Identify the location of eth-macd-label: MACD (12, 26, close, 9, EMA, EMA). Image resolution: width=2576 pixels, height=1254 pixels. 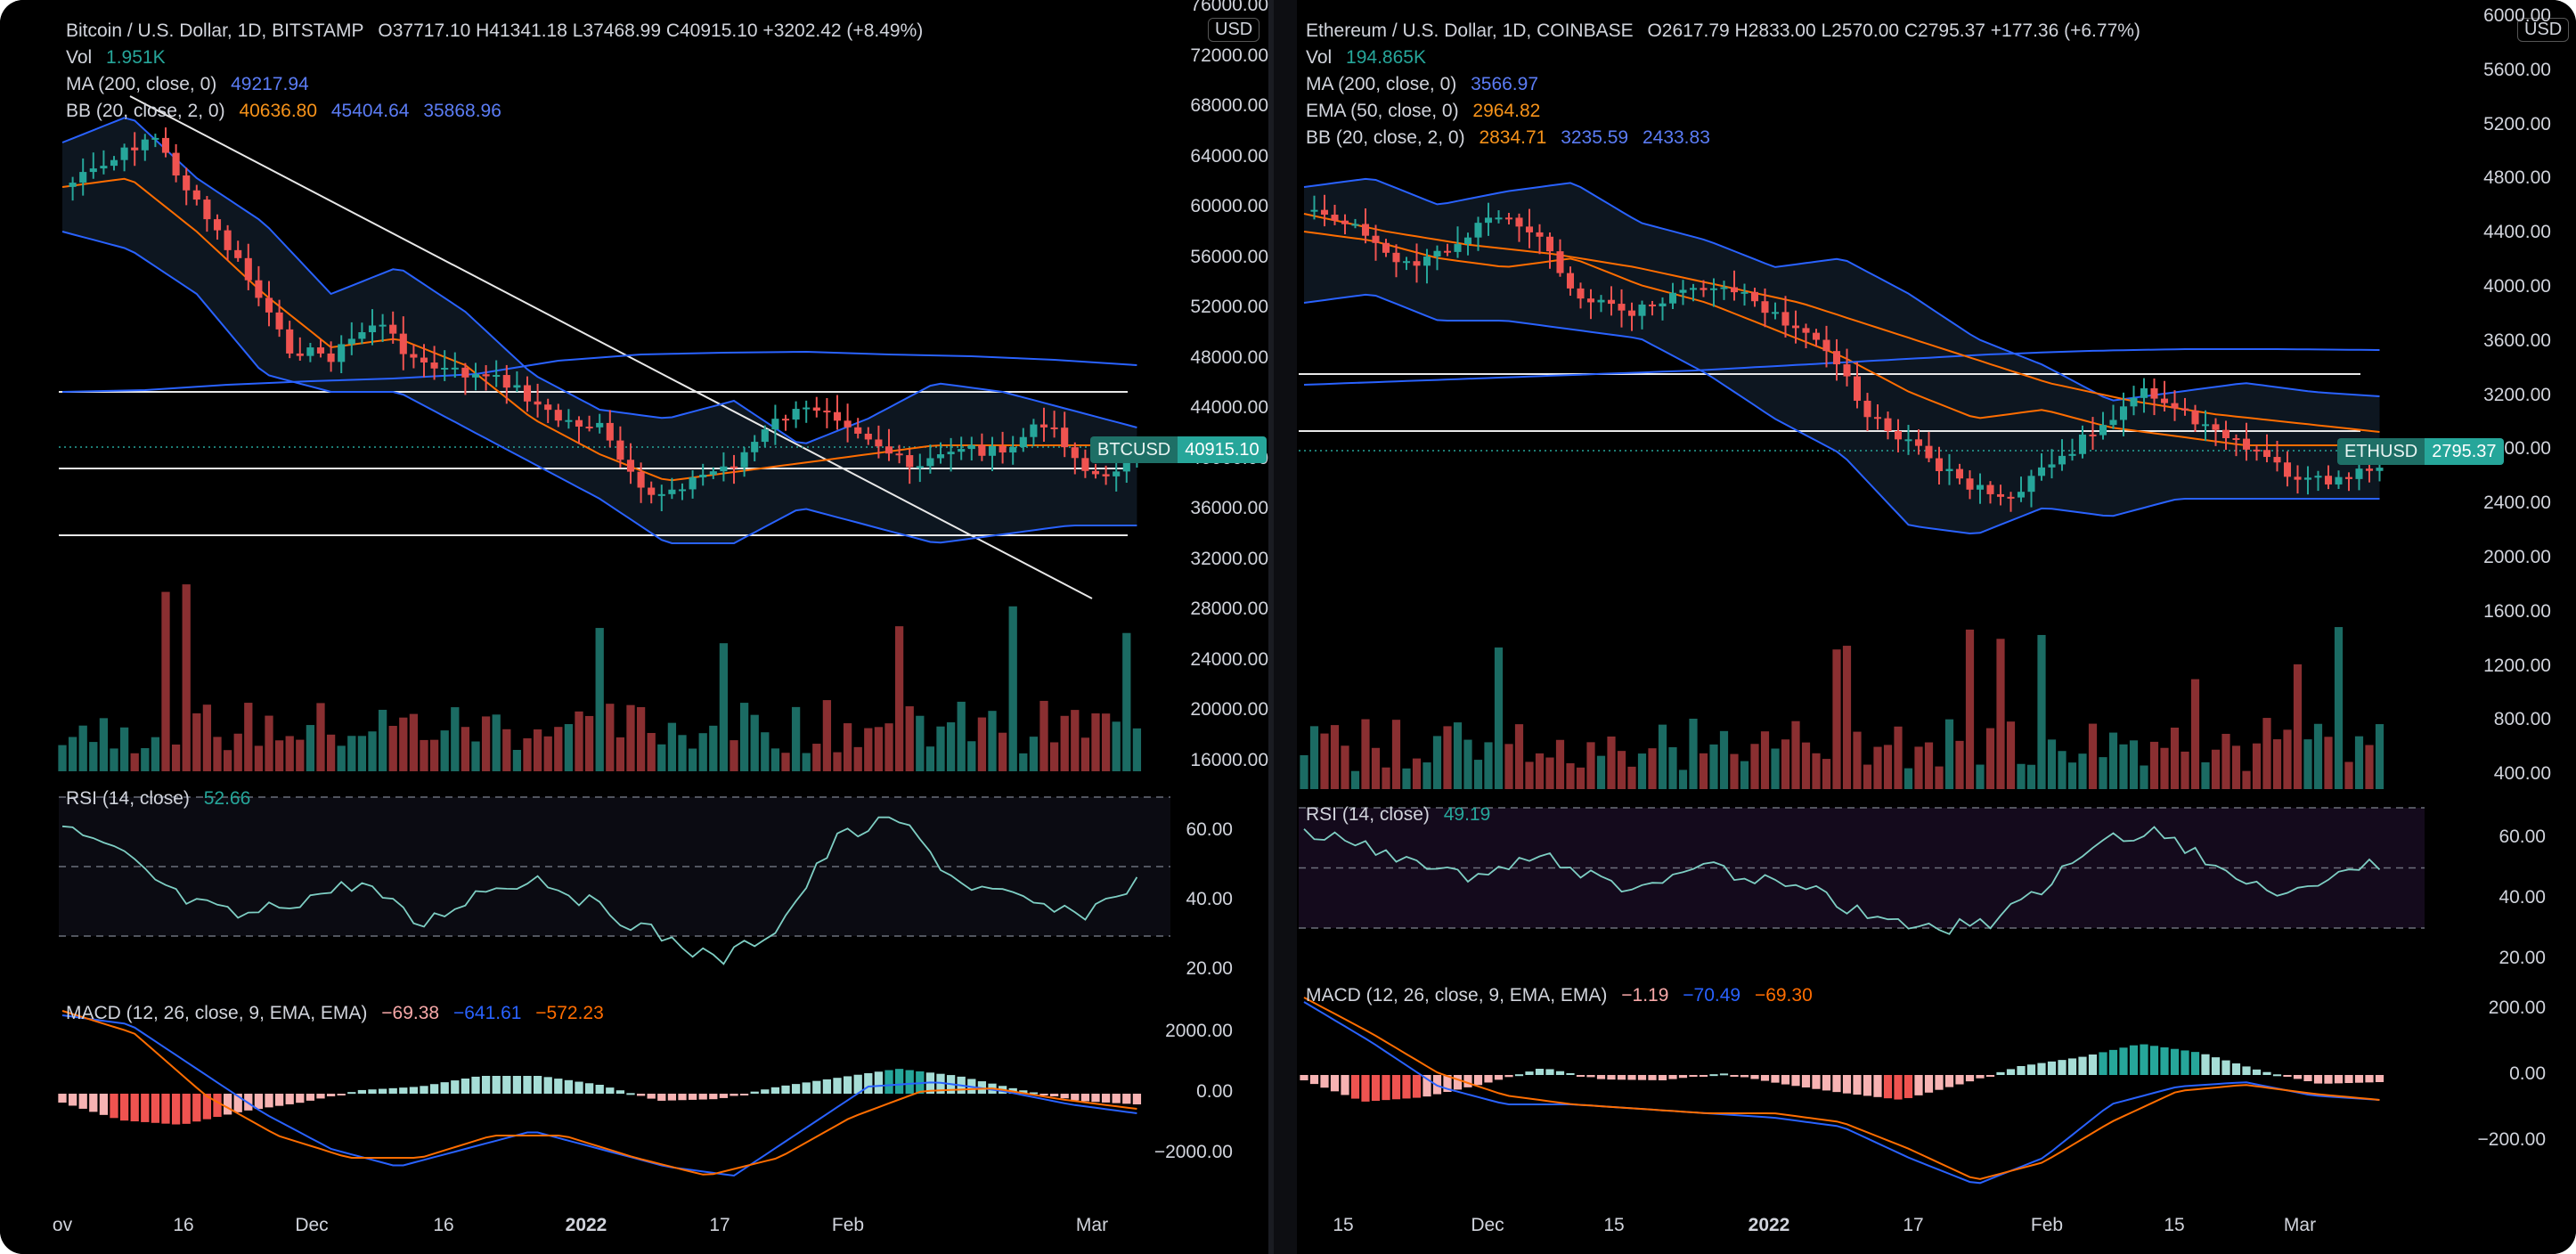
(1457, 995).